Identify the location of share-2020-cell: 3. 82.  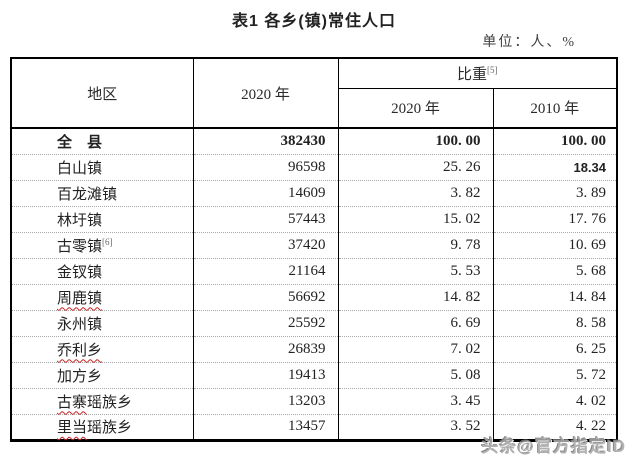
(415, 192).